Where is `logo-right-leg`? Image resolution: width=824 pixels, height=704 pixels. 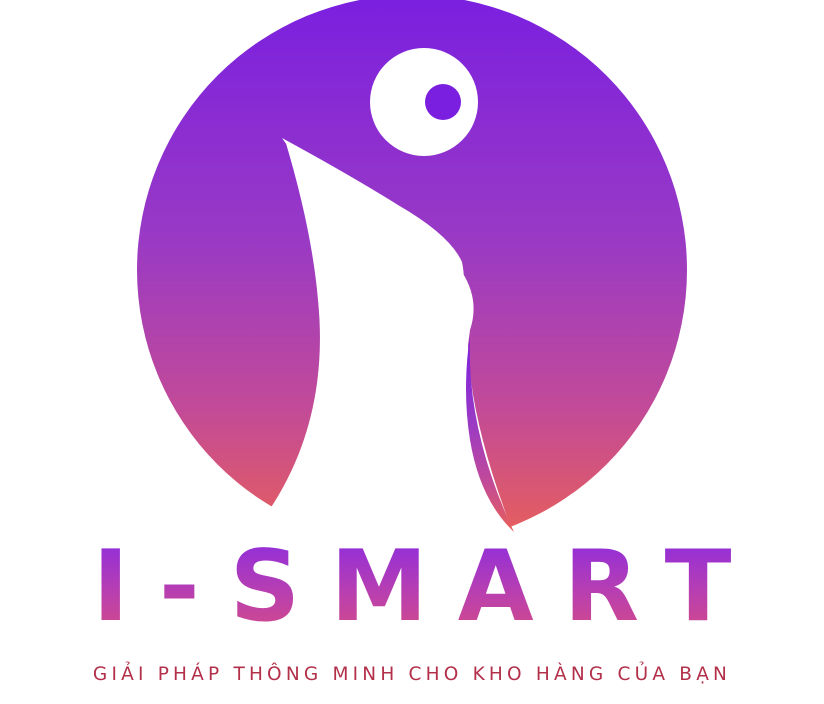
logo-right-leg is located at coordinates (490, 433).